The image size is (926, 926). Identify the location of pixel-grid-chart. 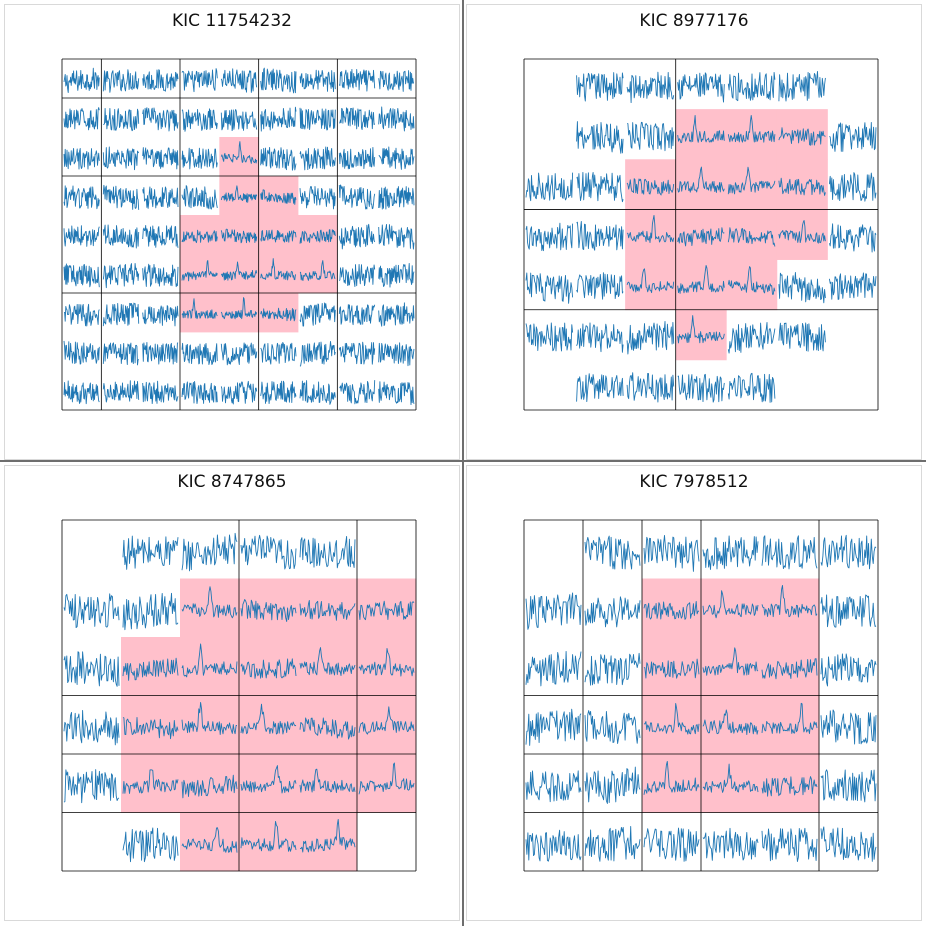
(701, 695).